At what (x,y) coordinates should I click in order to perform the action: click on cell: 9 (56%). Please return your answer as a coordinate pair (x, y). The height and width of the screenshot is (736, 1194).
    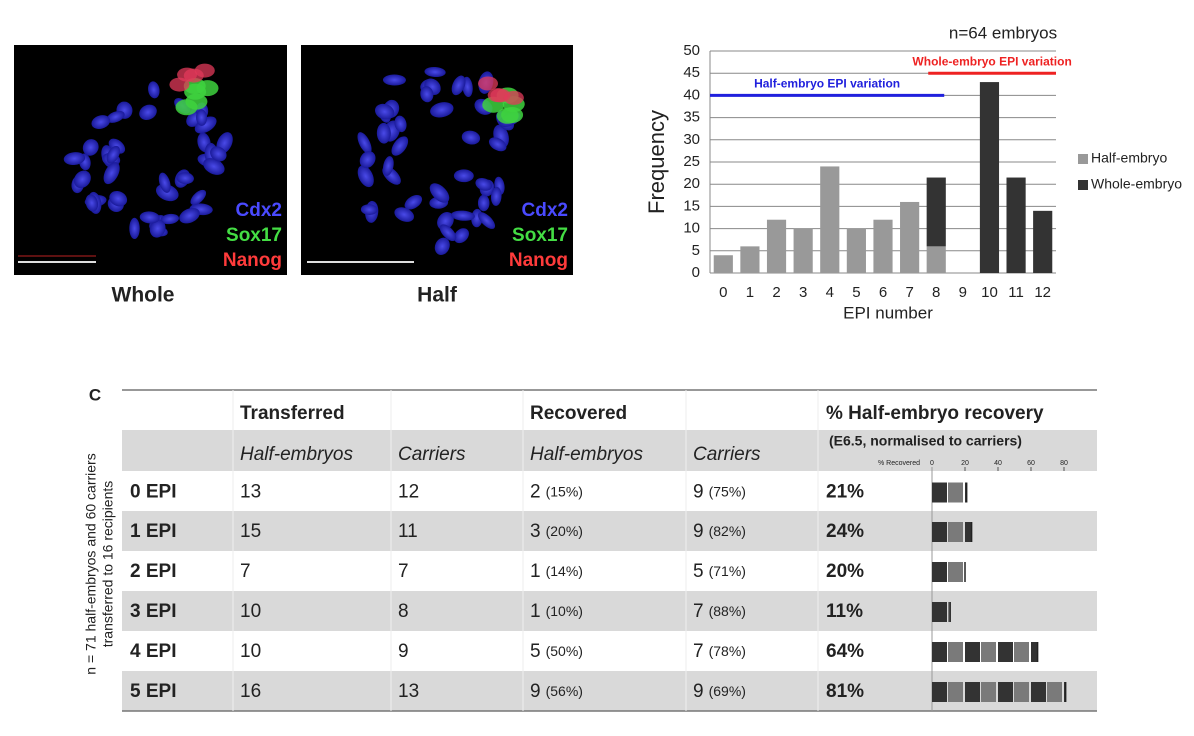
    Looking at the image, I should click on (556, 691).